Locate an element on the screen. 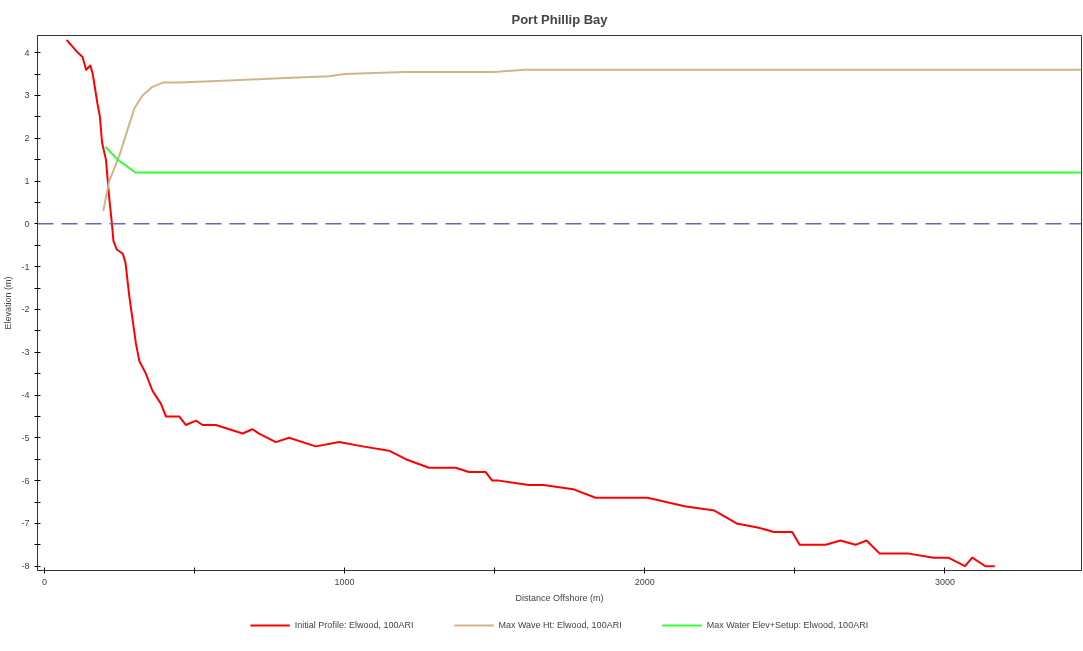 This screenshot has height=651, width=1083. legend-label: Max Wave Ht: Elwood, 100ARI is located at coordinates (560, 625).